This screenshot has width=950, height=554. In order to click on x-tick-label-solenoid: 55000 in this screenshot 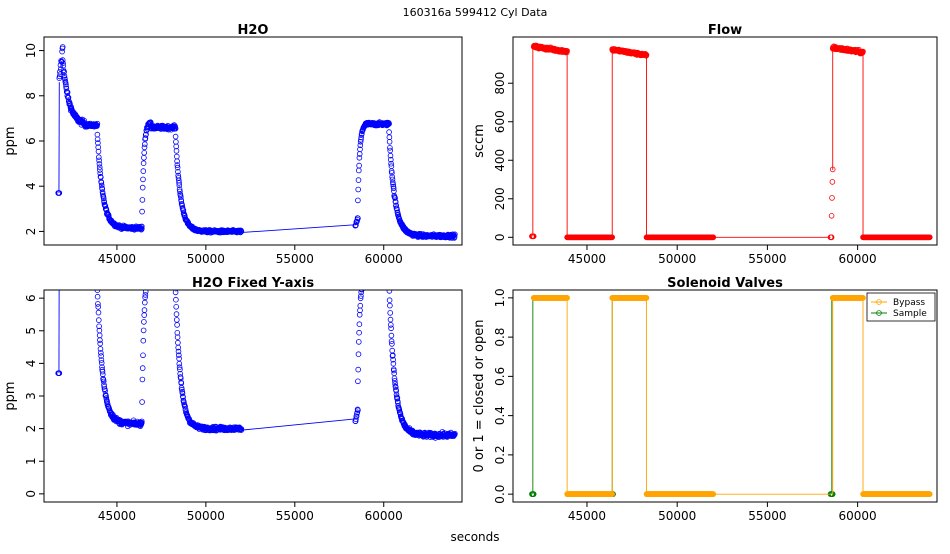, I will do `click(767, 516)`.